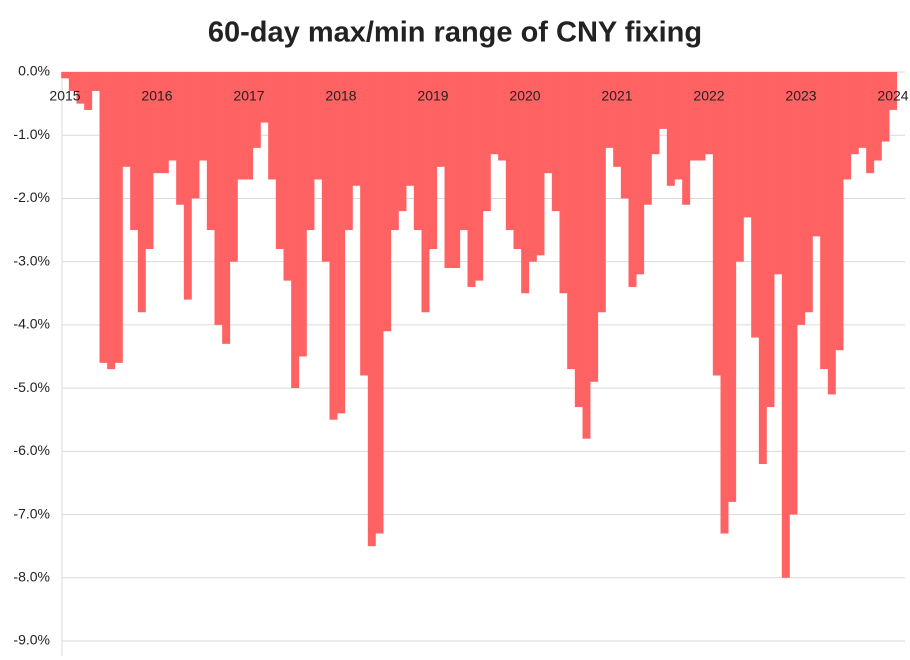  Describe the element at coordinates (31, 387) in the screenshot. I see `y-tick-label: -5.0%` at that location.